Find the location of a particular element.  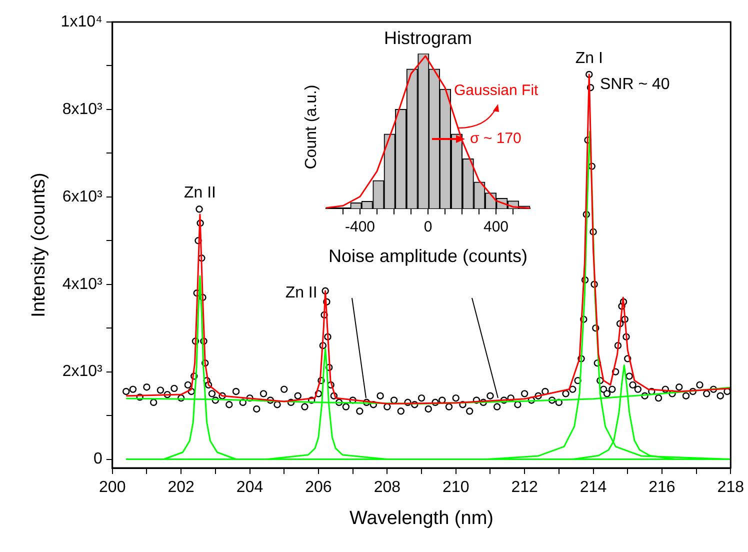

x-tick-label: 210 is located at coordinates (456, 487).